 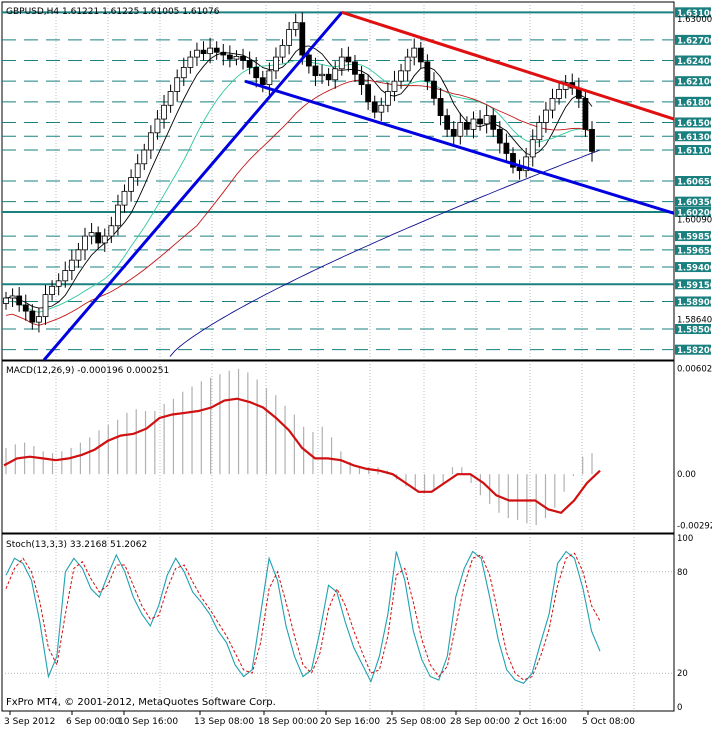 I want to click on time-label: 3 Sep 2012, so click(x=29, y=722).